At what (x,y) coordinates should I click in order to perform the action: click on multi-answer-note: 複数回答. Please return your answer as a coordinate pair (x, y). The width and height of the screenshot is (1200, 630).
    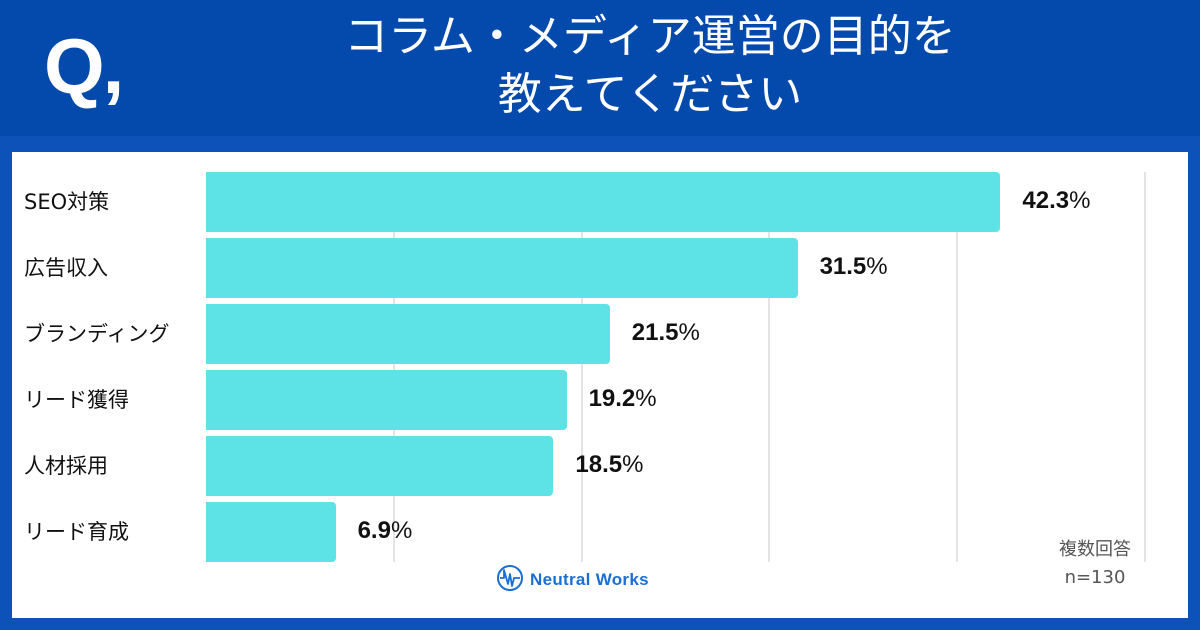
    Looking at the image, I should click on (1095, 549).